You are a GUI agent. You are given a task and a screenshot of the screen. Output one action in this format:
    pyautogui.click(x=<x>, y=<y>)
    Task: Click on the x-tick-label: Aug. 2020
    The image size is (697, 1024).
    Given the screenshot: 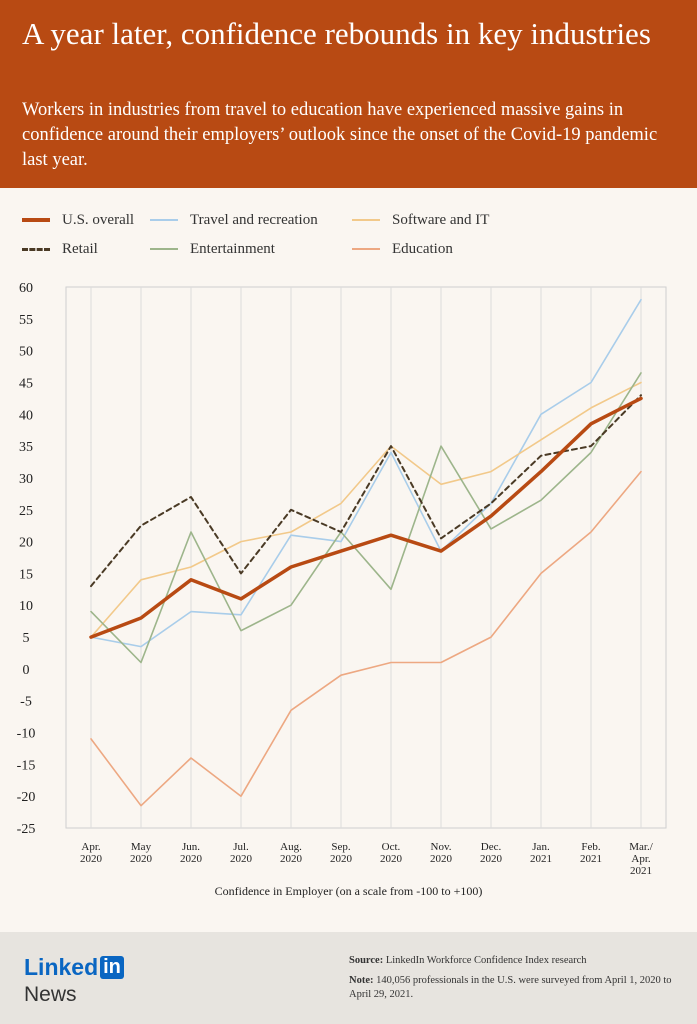 What is the action you would take?
    pyautogui.click(x=291, y=853)
    